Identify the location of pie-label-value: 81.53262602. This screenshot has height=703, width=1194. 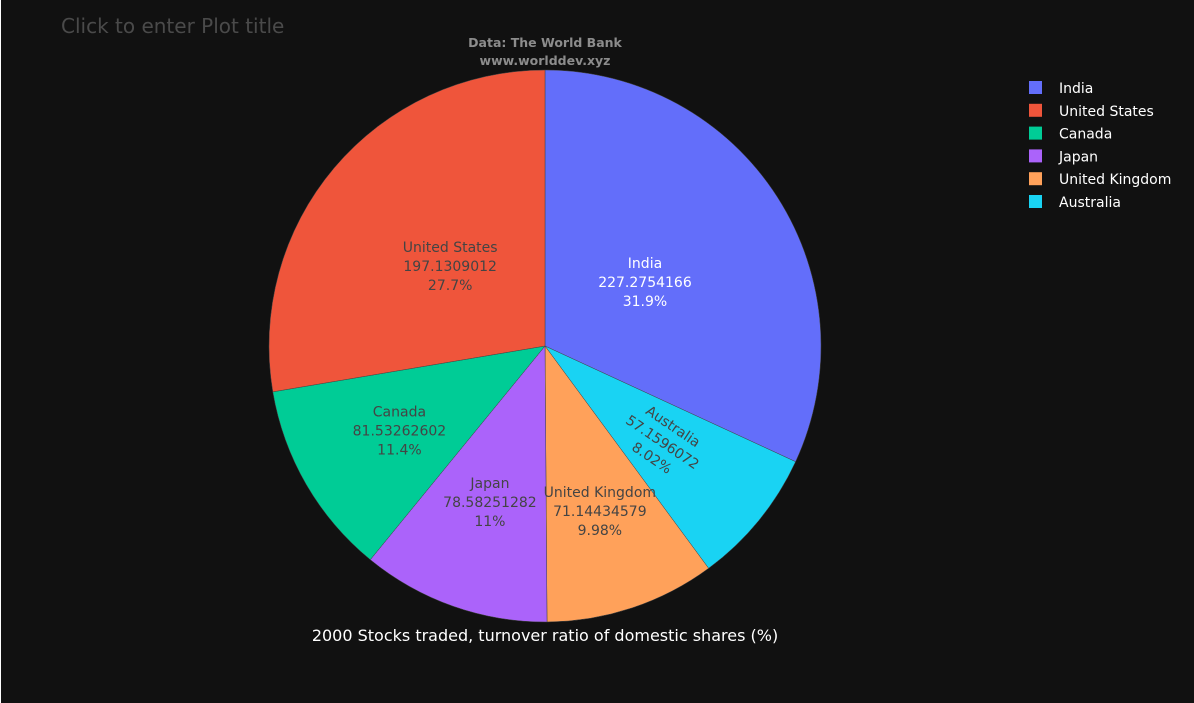
(400, 432).